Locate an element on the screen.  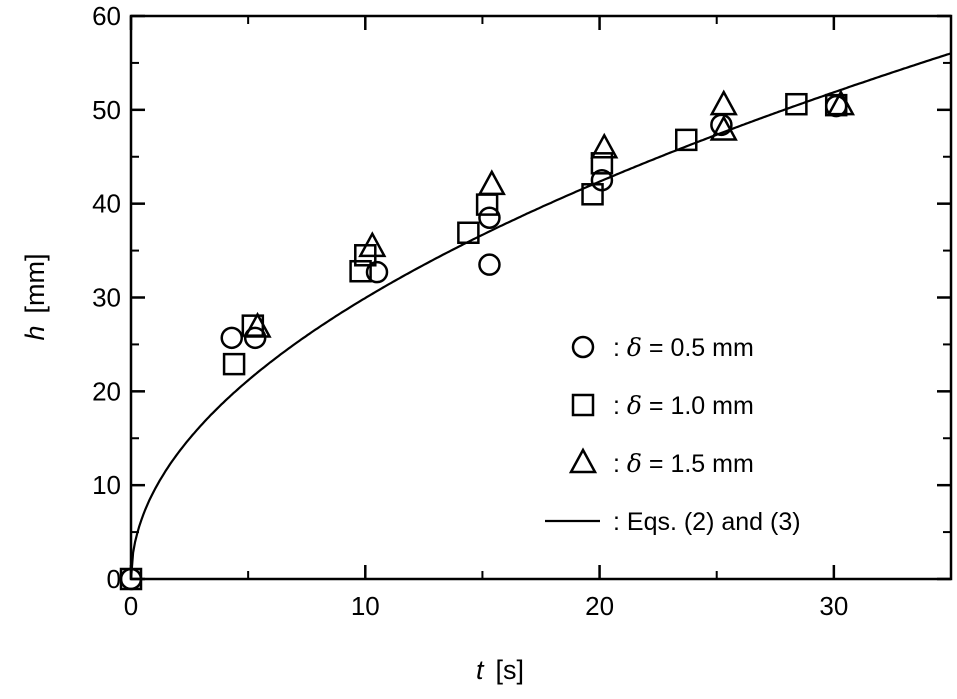
x-axis-label: t [s] is located at coordinates (500, 670).